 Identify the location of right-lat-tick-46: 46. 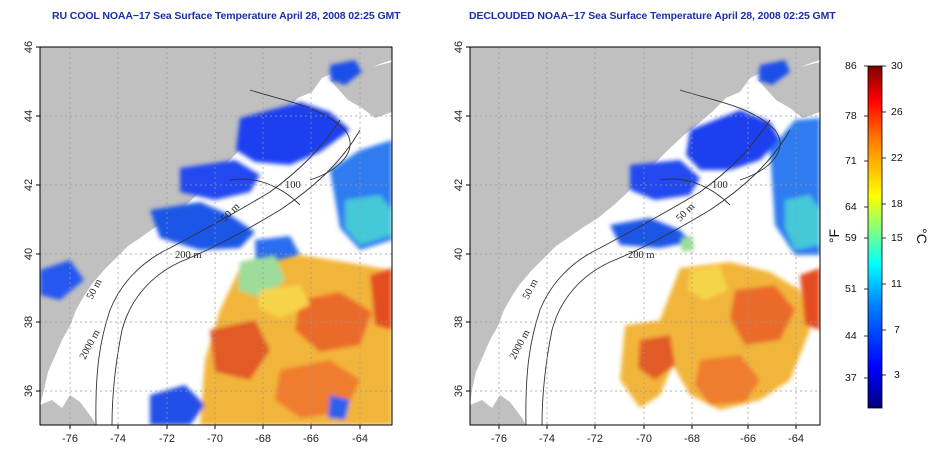
(459, 47).